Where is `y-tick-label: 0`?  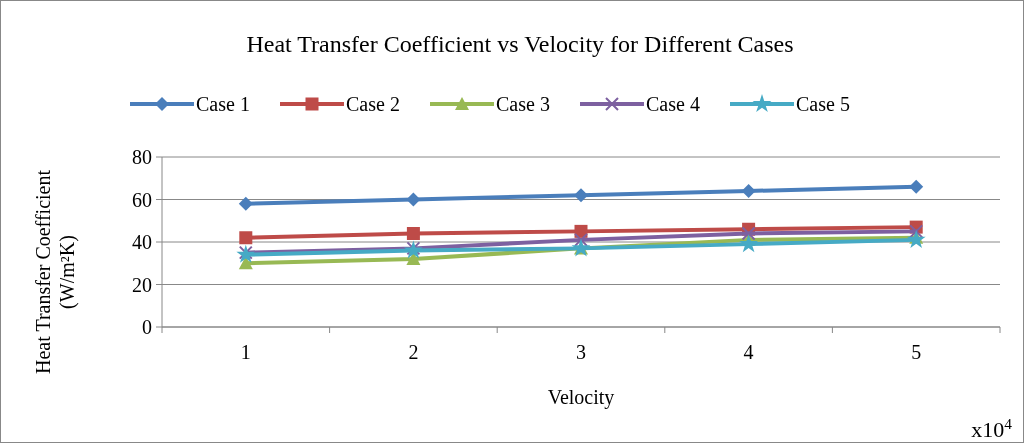
y-tick-label: 0 is located at coordinates (147, 327).